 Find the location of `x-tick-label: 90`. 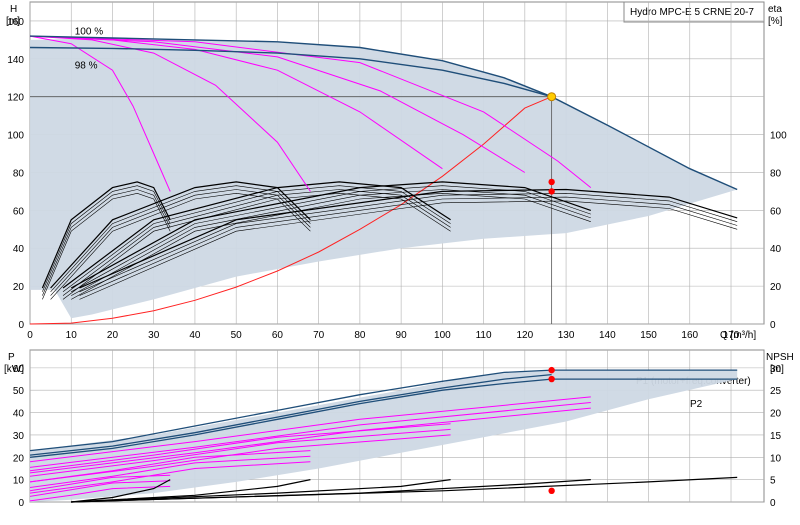

x-tick-label: 90 is located at coordinates (402, 335).